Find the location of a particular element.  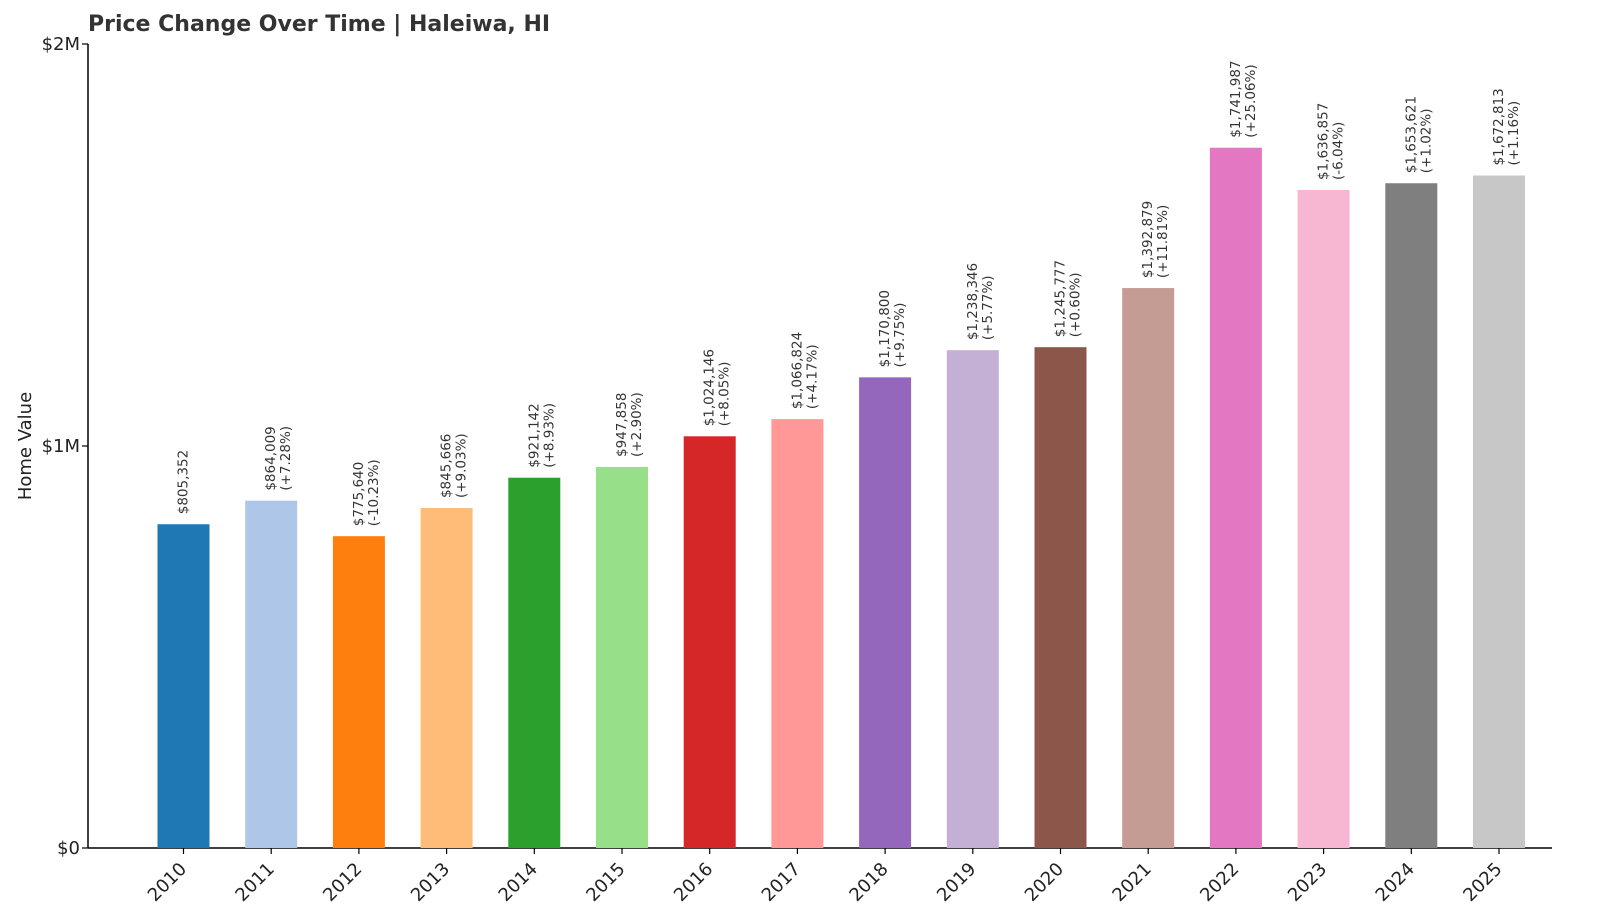

value-label: $1,245,777 is located at coordinates (1061, 298).